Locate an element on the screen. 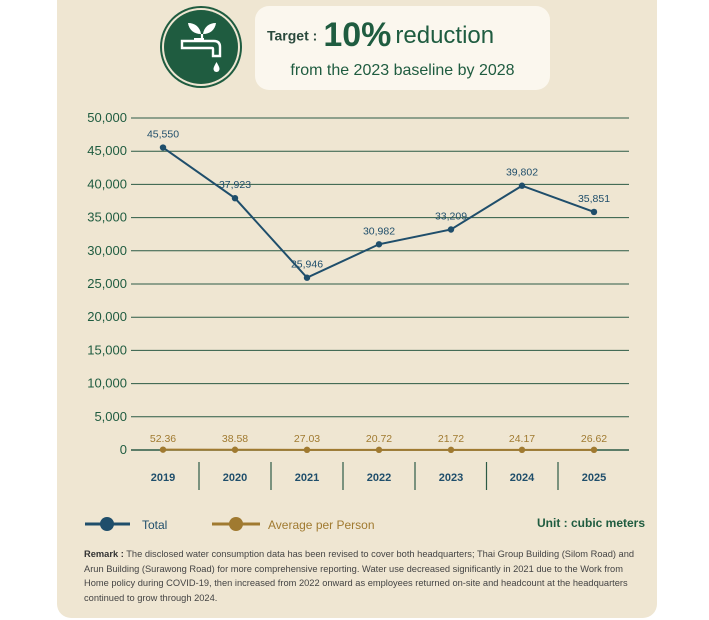 This screenshot has width=709, height=620. water-tap-plant-icon is located at coordinates (201, 47).